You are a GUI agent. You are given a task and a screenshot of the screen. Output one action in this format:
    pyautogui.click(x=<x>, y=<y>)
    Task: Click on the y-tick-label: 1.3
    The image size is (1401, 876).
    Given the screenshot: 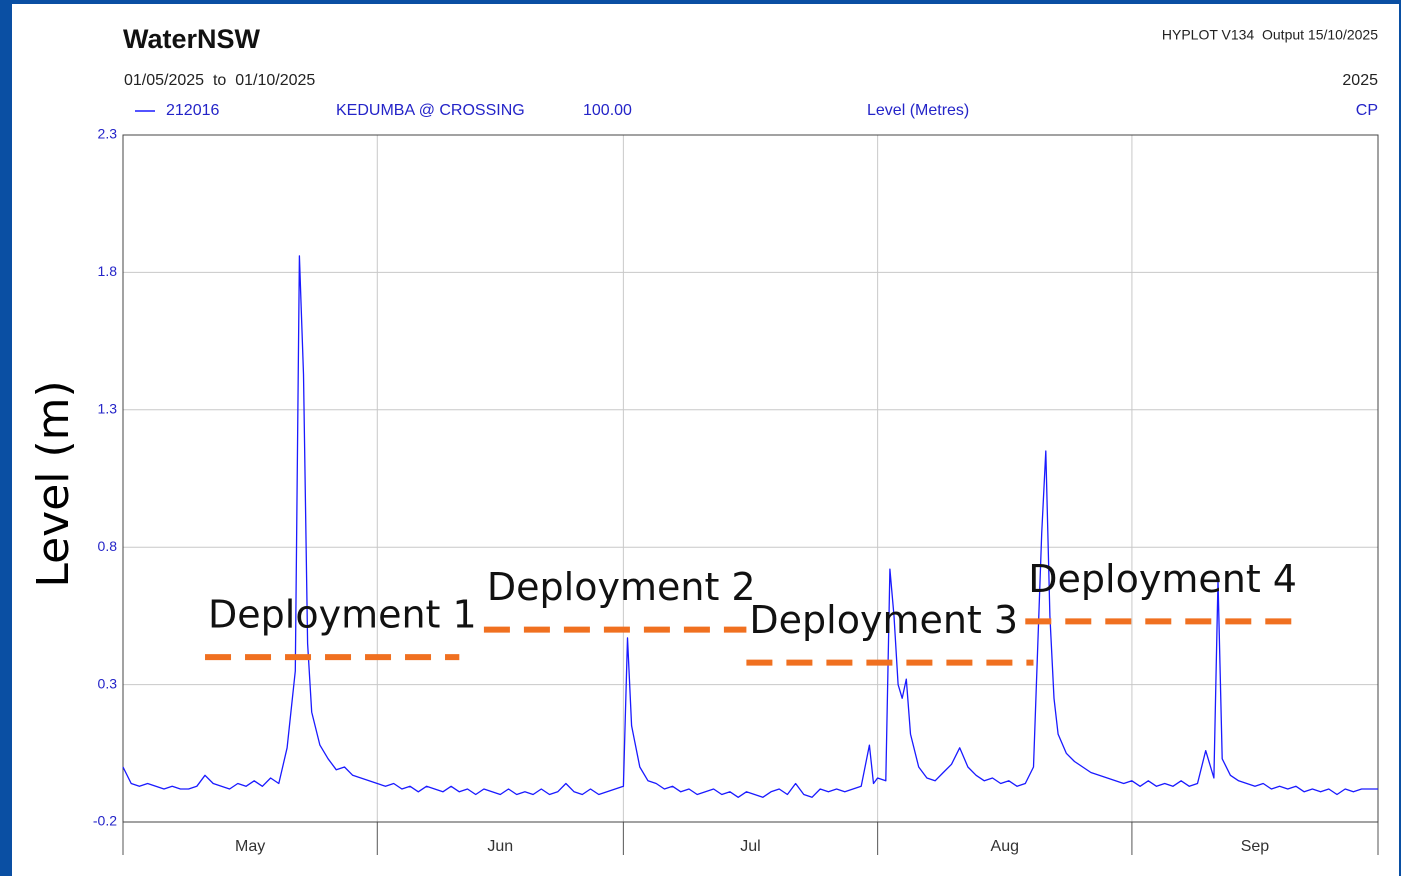 What is the action you would take?
    pyautogui.click(x=108, y=409)
    